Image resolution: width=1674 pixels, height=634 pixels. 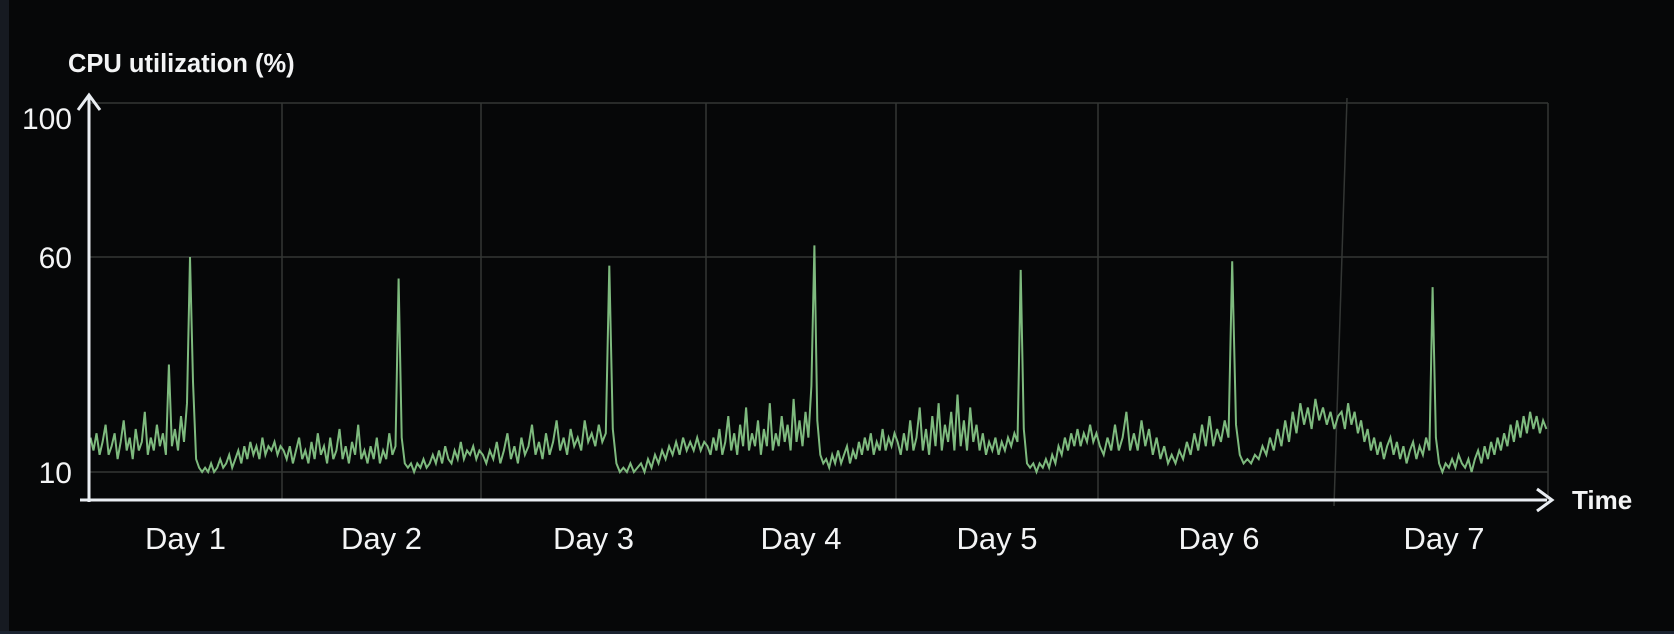 I want to click on x-tick-label-day-2: Day 2, so click(x=381, y=538).